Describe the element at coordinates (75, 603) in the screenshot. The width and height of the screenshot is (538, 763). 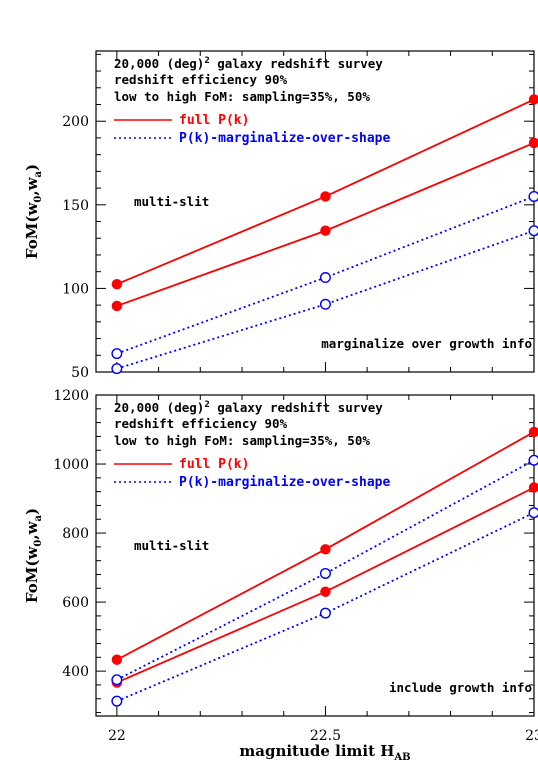
I see `y-tick-label: 600` at that location.